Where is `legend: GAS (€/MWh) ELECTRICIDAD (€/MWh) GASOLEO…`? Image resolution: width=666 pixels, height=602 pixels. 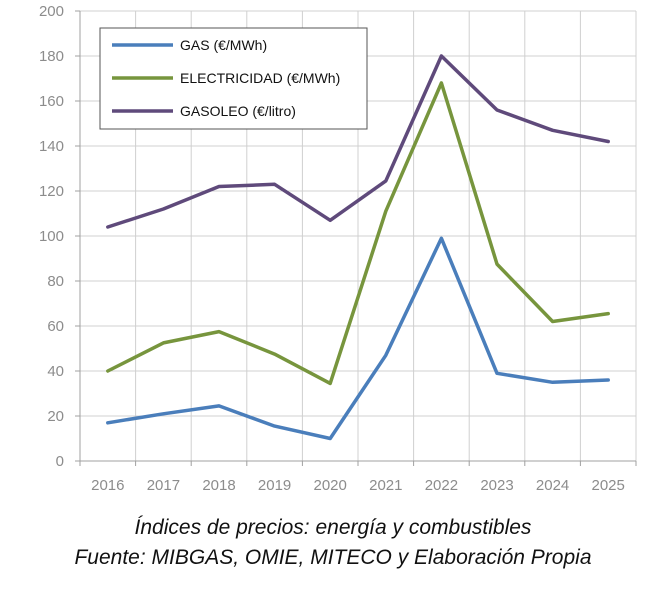 legend: GAS (€/MWh) ELECTRICIDAD (€/MWh) GASOLEO… is located at coordinates (233, 78).